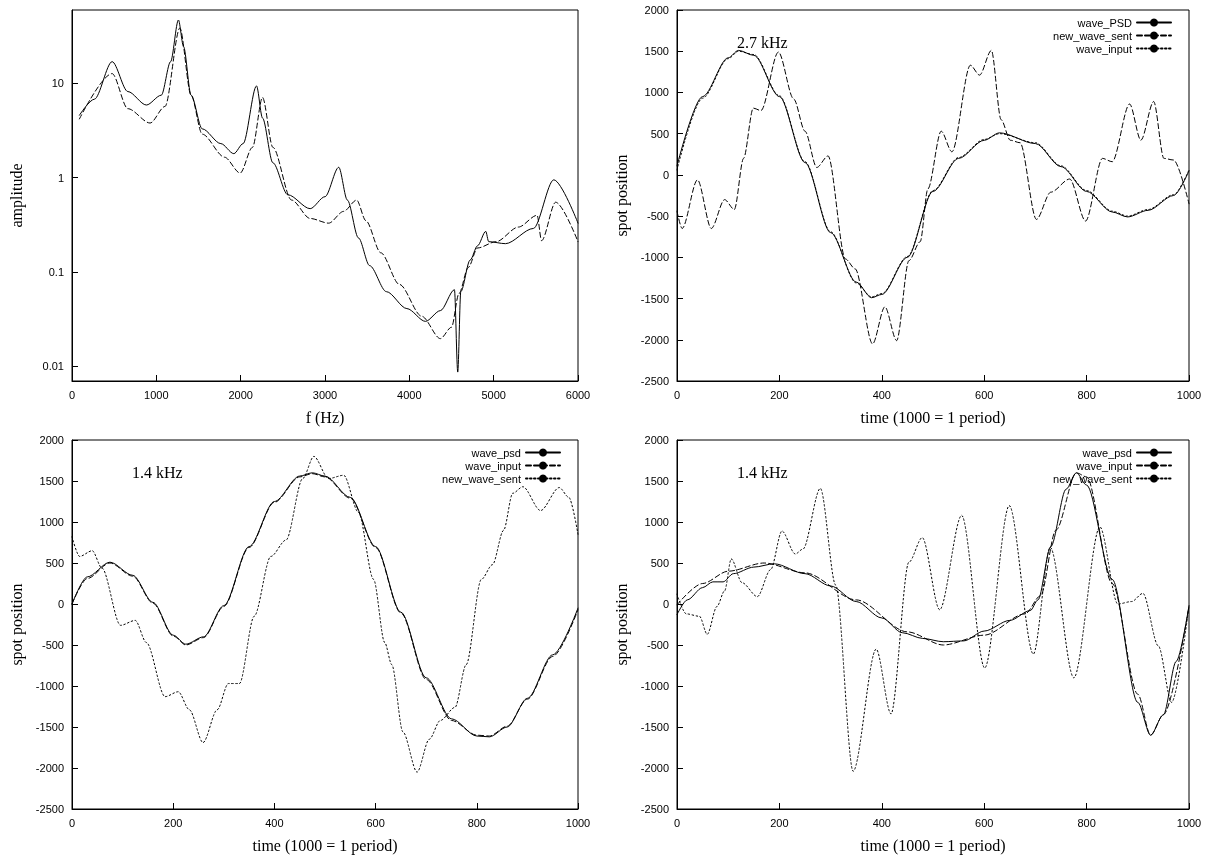 The image size is (1211, 858). Describe the element at coordinates (762, 42) in the screenshot. I see `annotation: 2.7 kHz` at that location.